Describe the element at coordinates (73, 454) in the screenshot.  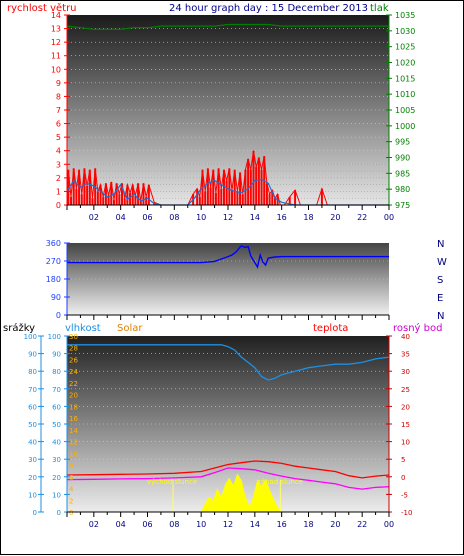
I see `solar-tick-label: 10` at that location.